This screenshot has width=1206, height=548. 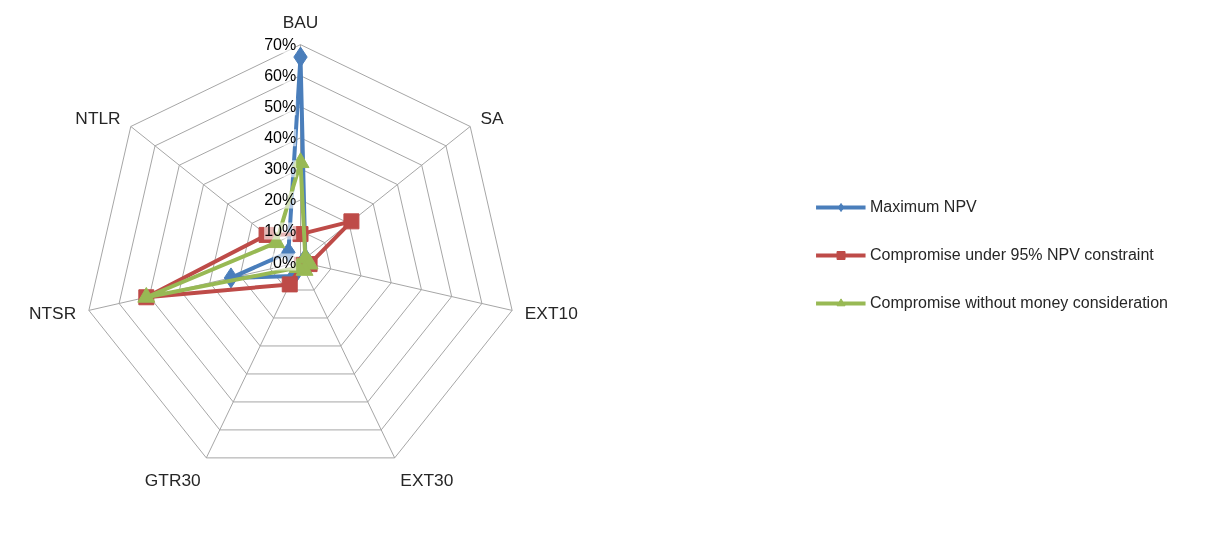 What do you see at coordinates (280, 45) in the screenshot?
I see `y-tick-label: 70%` at bounding box center [280, 45].